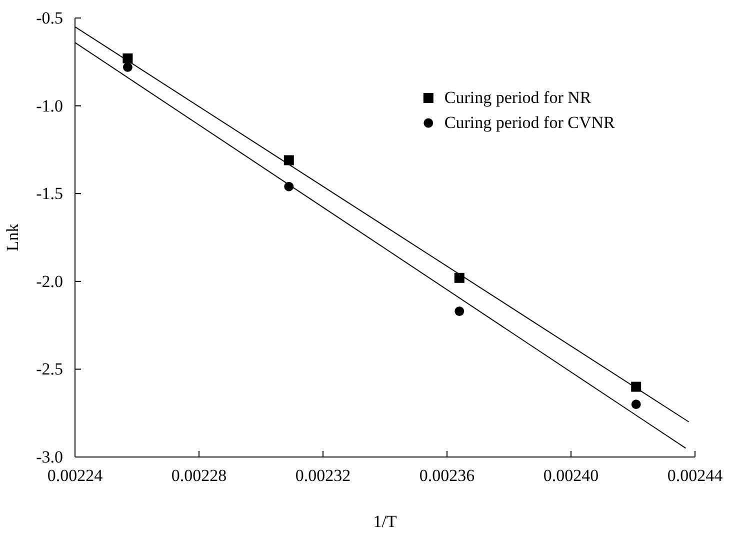  What do you see at coordinates (518, 97) in the screenshot?
I see `legend-label: Curing period for NR` at bounding box center [518, 97].